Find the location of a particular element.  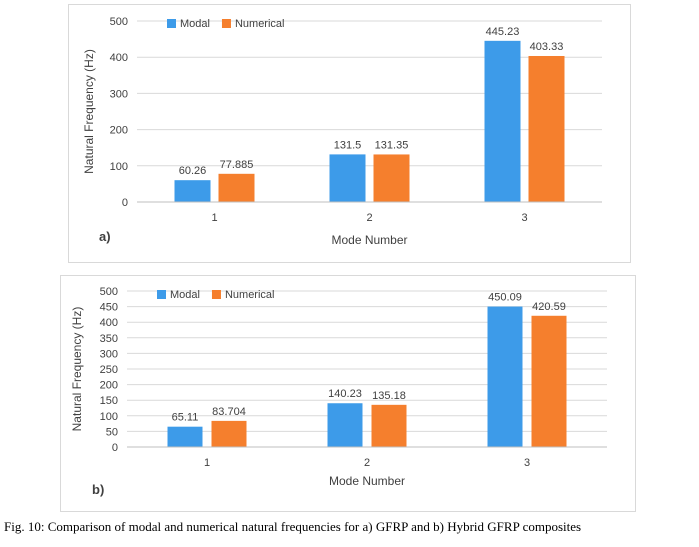

data-label: 77.885 is located at coordinates (237, 165).